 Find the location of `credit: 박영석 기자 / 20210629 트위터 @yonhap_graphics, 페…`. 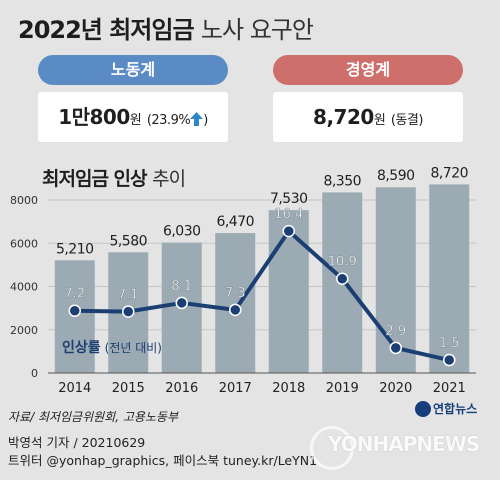

credit: 박영석 기자 / 20210629 트위터 @yonhap_graphics, 페… is located at coordinates (162, 452).